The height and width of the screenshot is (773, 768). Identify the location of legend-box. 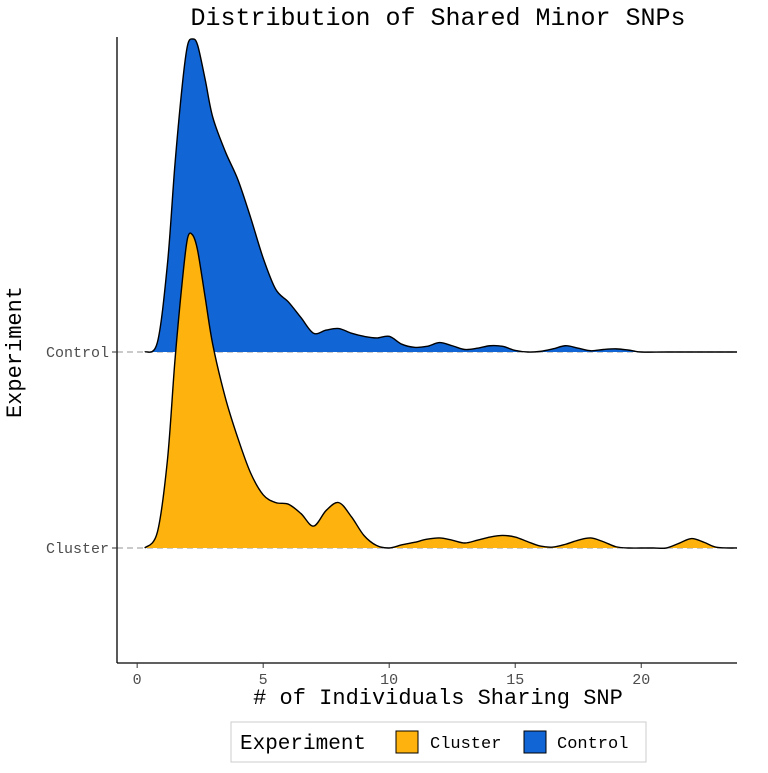
(438, 742).